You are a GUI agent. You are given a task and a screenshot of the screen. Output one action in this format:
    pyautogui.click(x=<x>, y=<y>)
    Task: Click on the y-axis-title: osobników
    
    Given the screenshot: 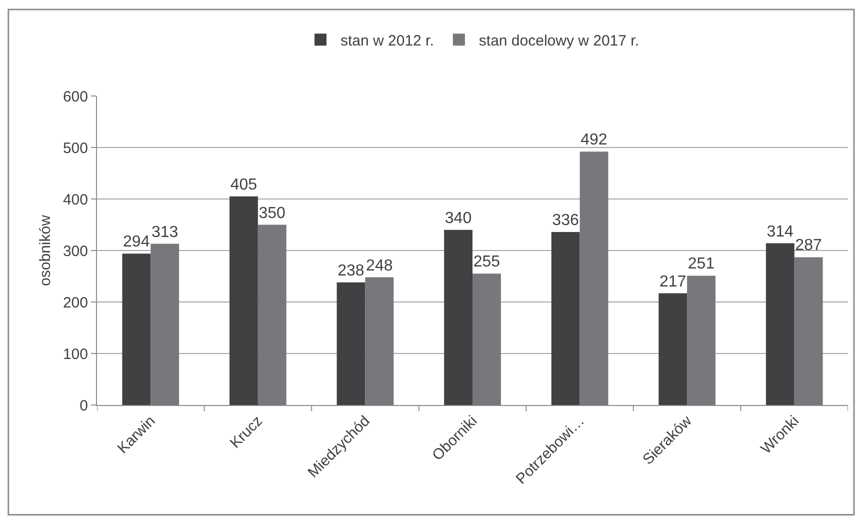 What is the action you would take?
    pyautogui.click(x=45, y=250)
    